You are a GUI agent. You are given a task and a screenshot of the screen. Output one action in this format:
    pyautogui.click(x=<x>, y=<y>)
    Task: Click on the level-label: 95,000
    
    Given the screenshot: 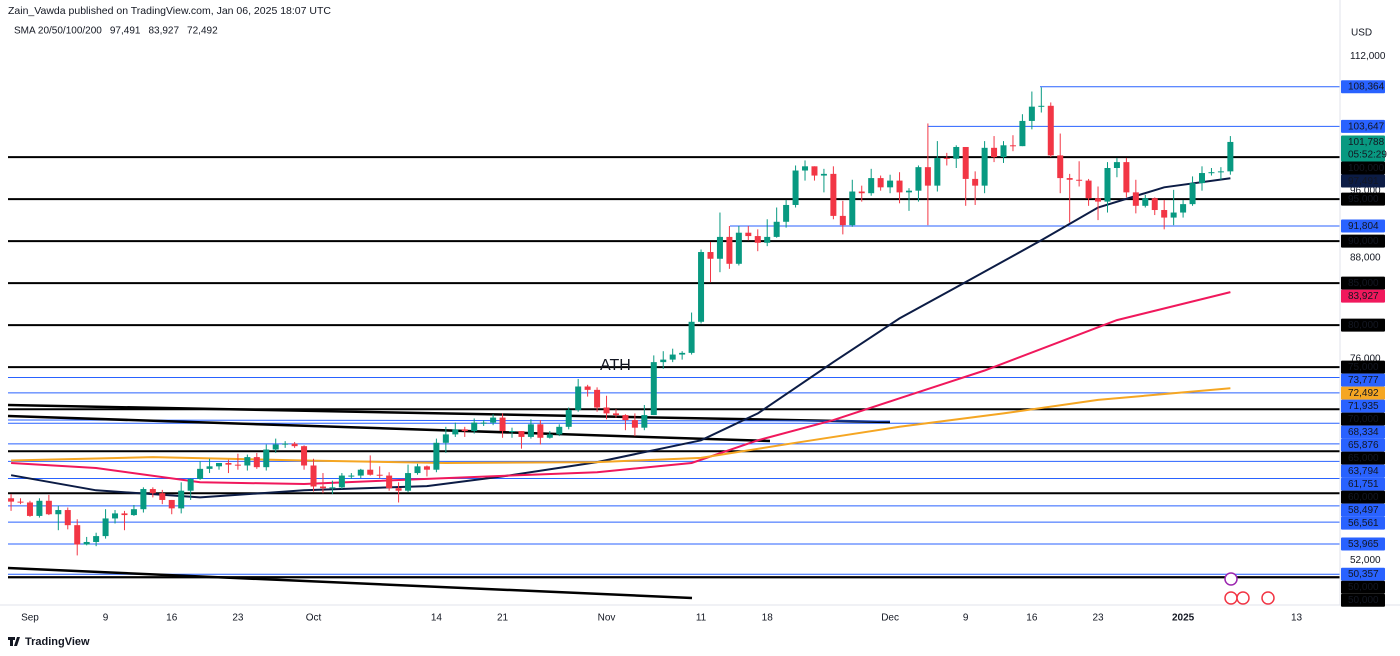 What is the action you would take?
    pyautogui.click(x=1363, y=199)
    